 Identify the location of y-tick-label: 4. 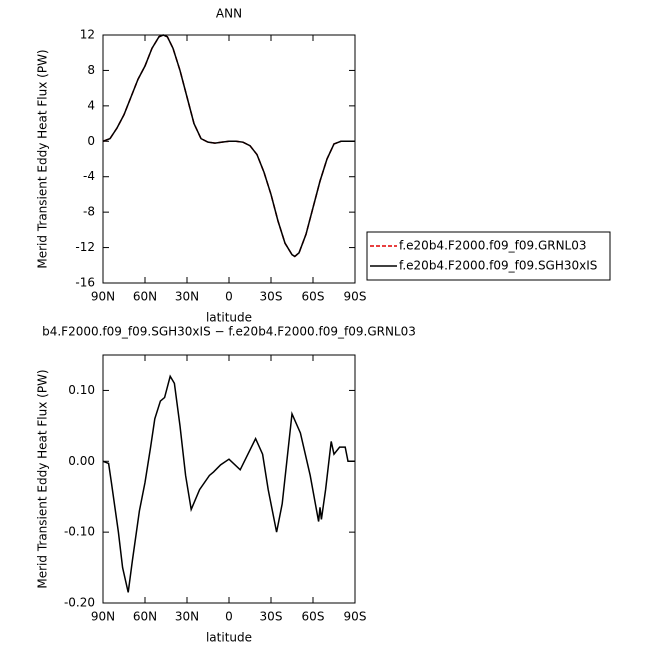
(91, 105).